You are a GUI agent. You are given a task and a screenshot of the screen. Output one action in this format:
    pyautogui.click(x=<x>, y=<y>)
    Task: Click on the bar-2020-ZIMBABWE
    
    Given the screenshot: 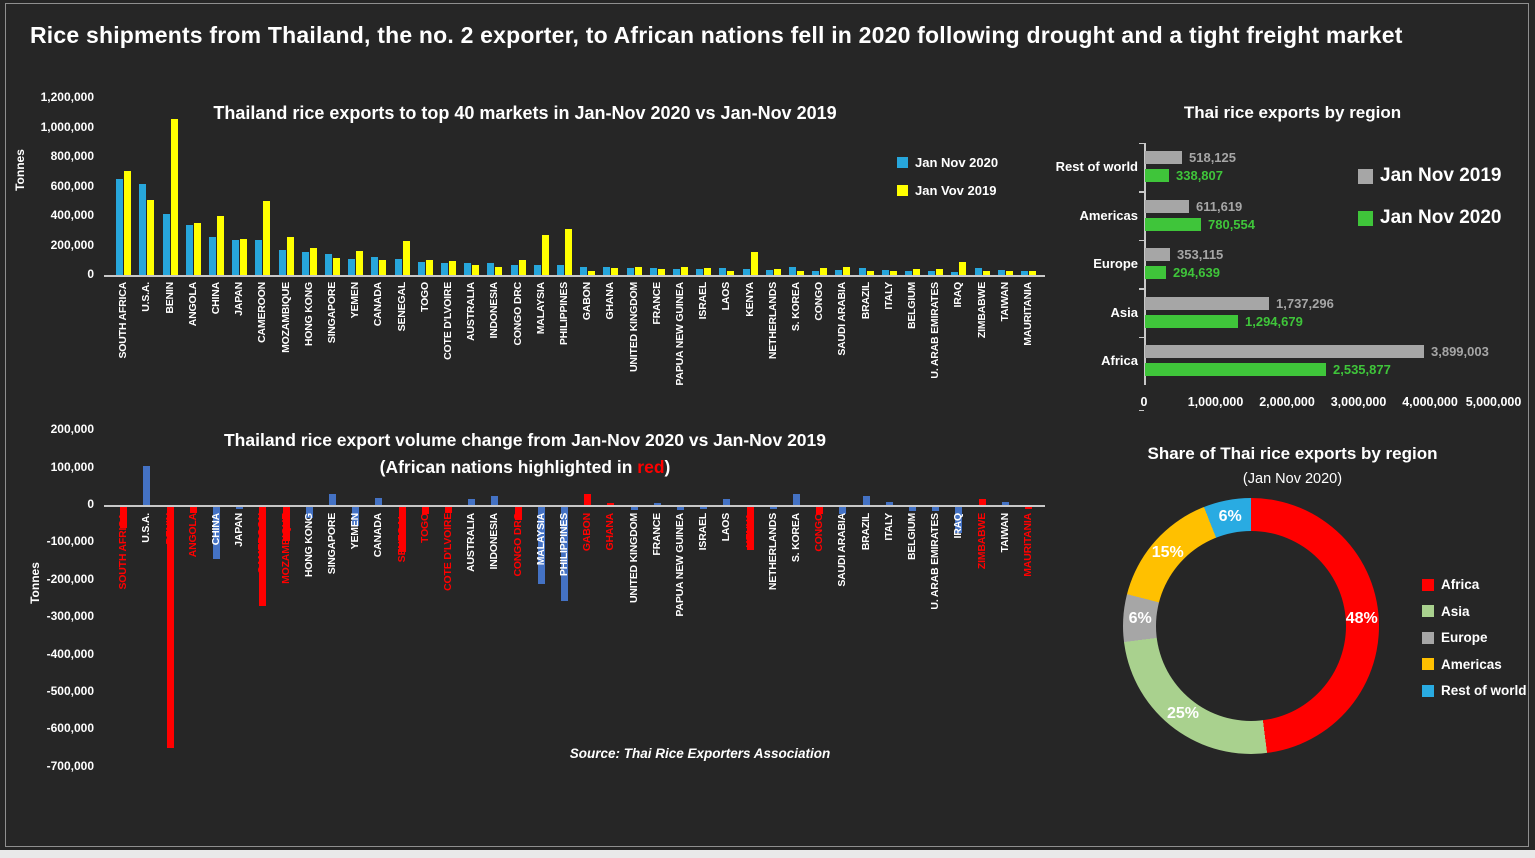 What is the action you would take?
    pyautogui.click(x=978, y=271)
    